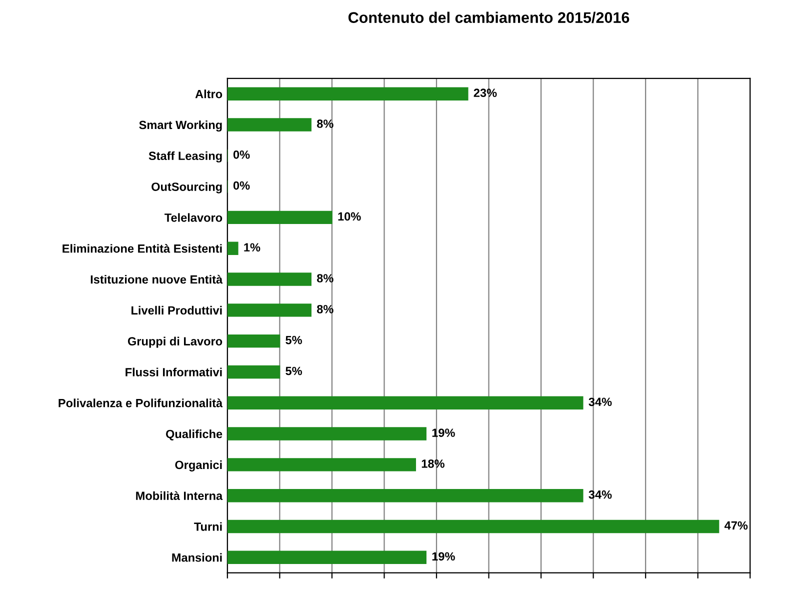 This screenshot has height=603, width=798. Describe the element at coordinates (175, 342) in the screenshot. I see `y-tick-label: Gruppi di Lavoro` at that location.